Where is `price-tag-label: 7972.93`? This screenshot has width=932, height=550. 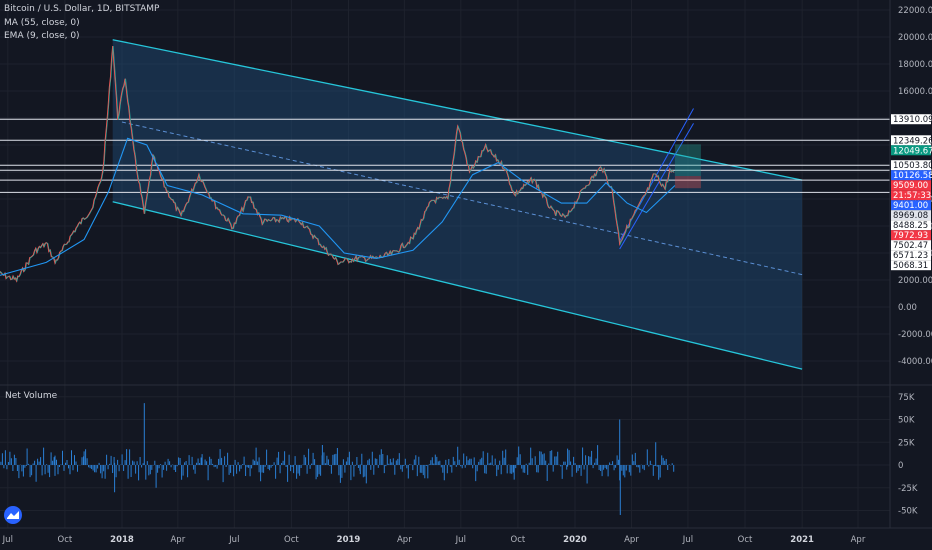 price-tag-label: 7972.93 is located at coordinates (910, 236).